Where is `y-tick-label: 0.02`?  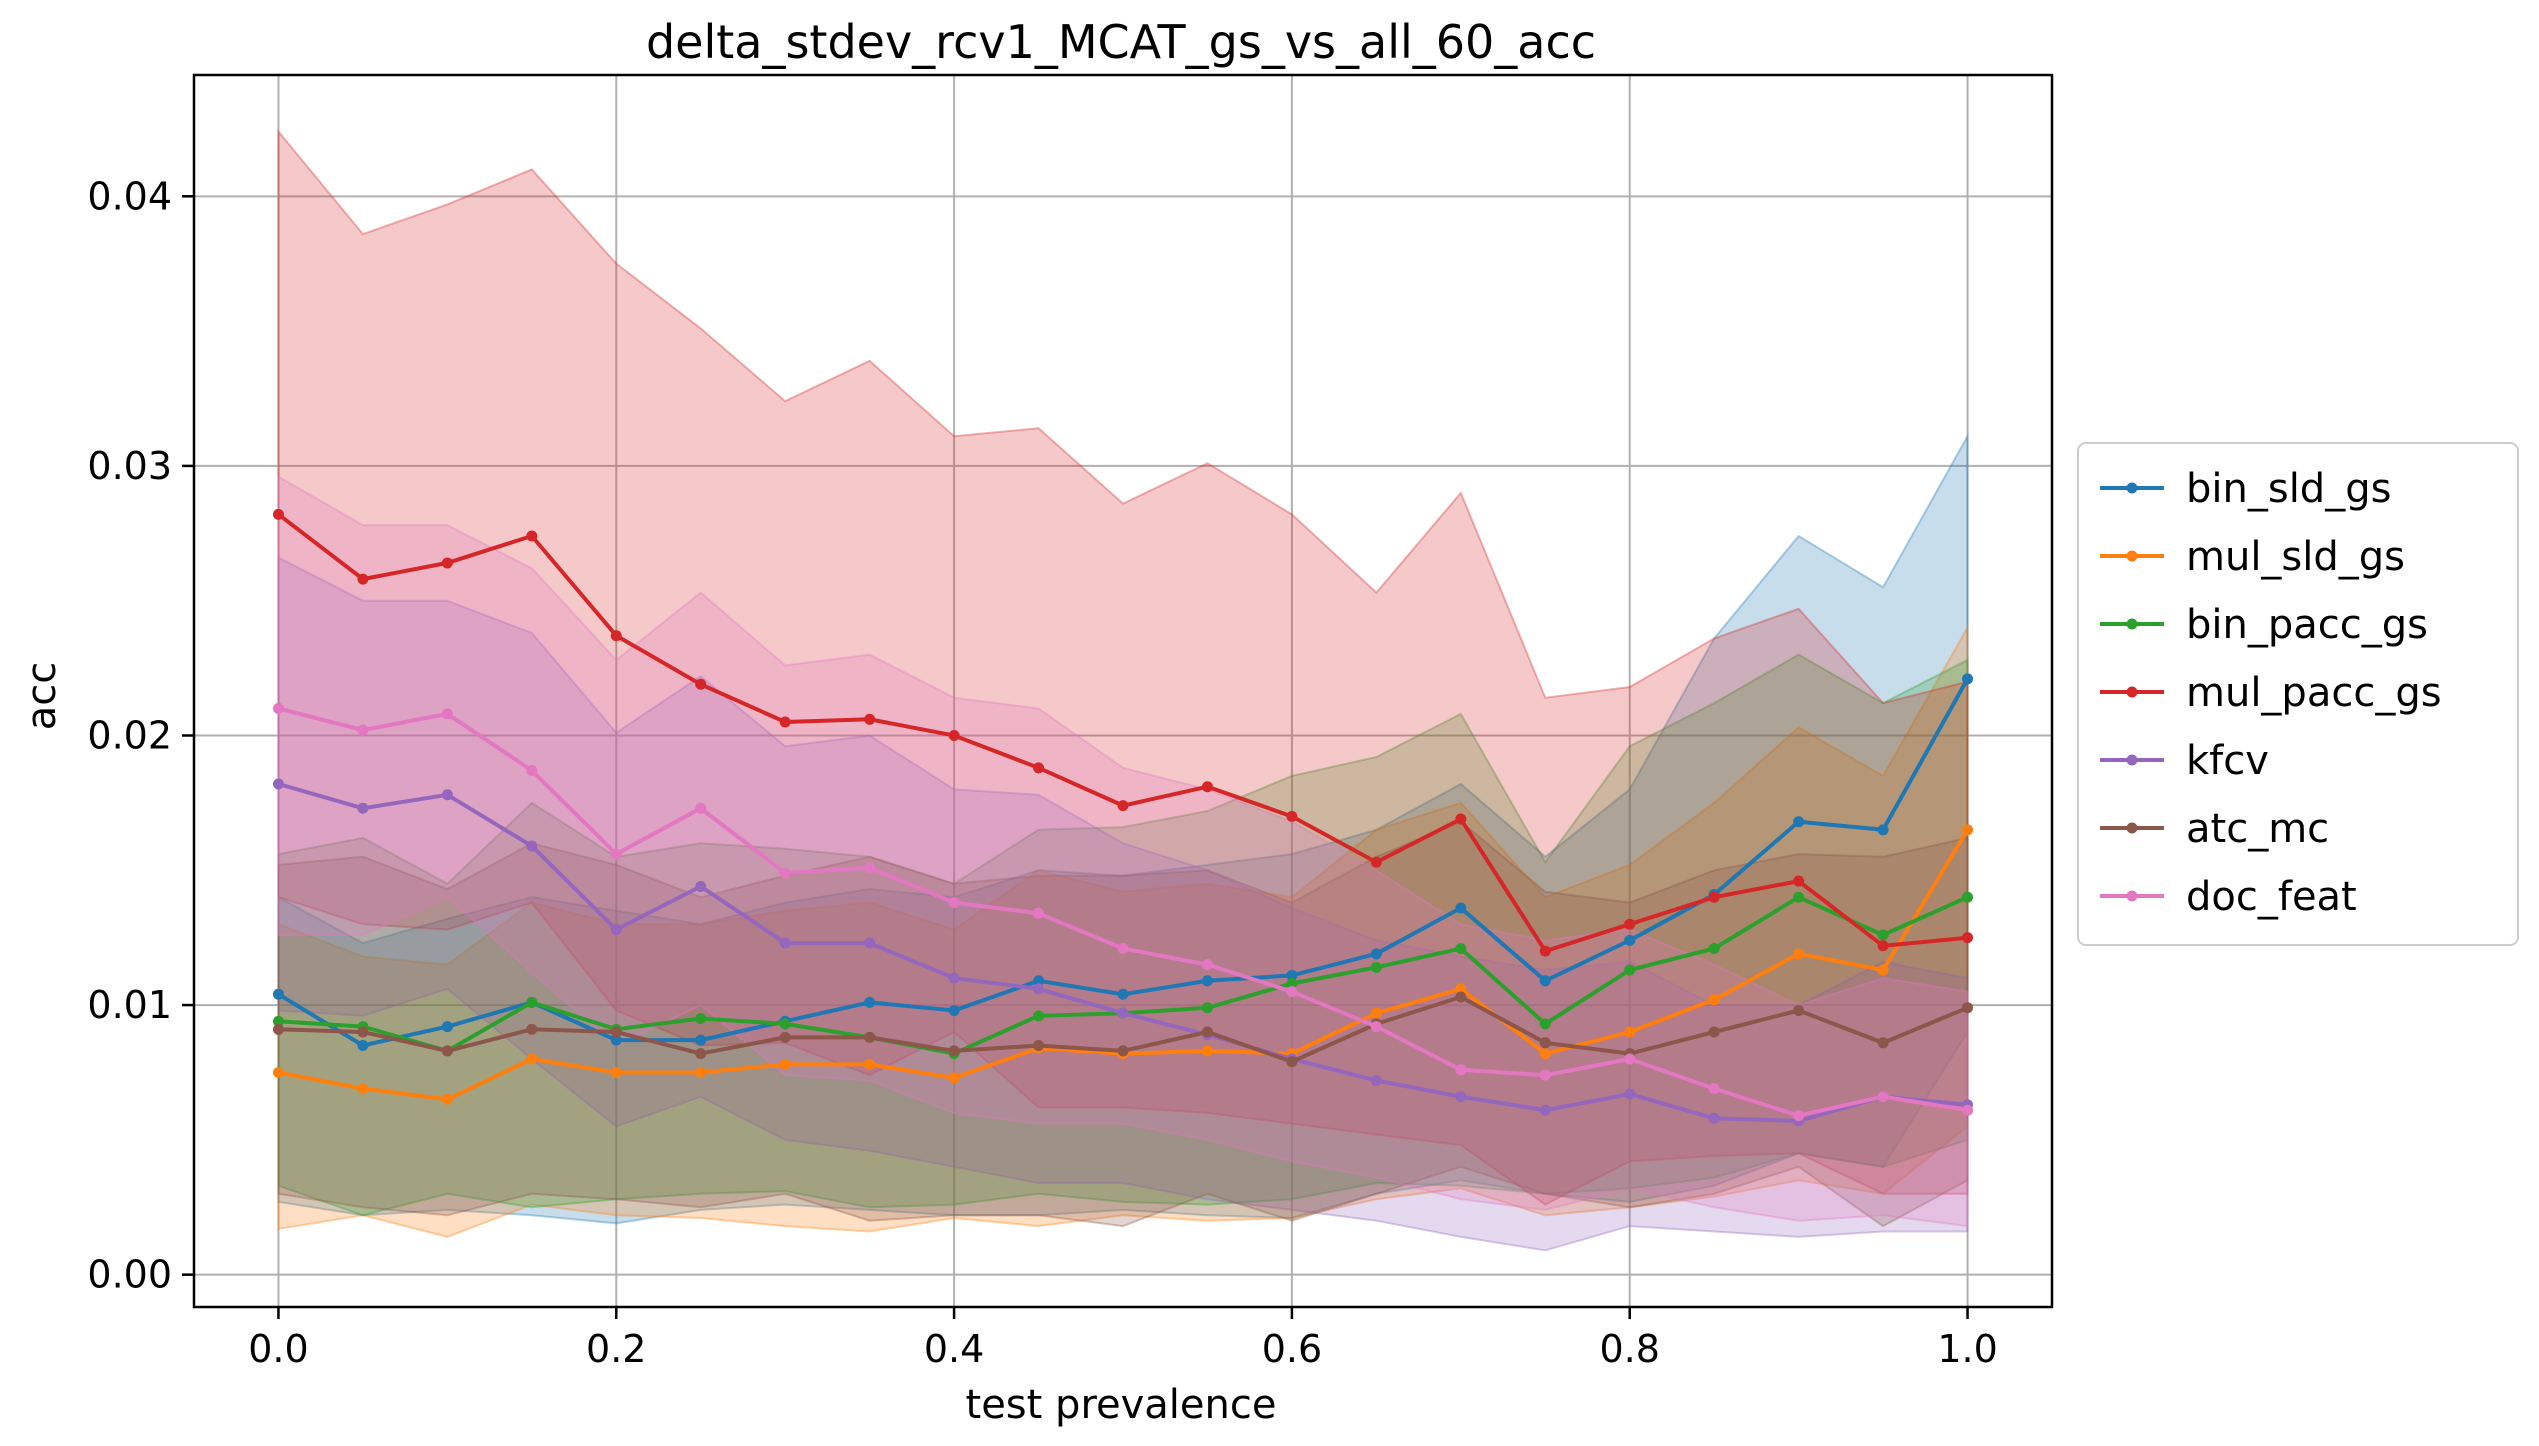
y-tick-label: 0.02 is located at coordinates (129, 735).